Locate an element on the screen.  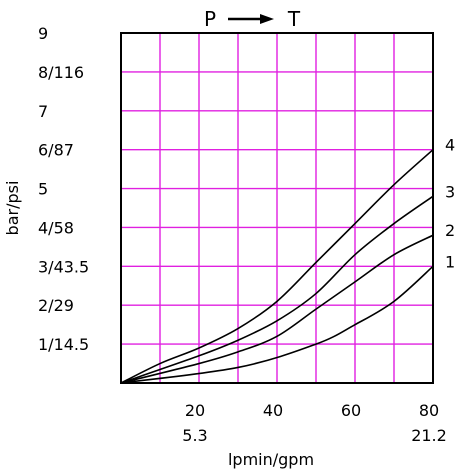
y-tick-label: 1/14.5 is located at coordinates (63, 344).